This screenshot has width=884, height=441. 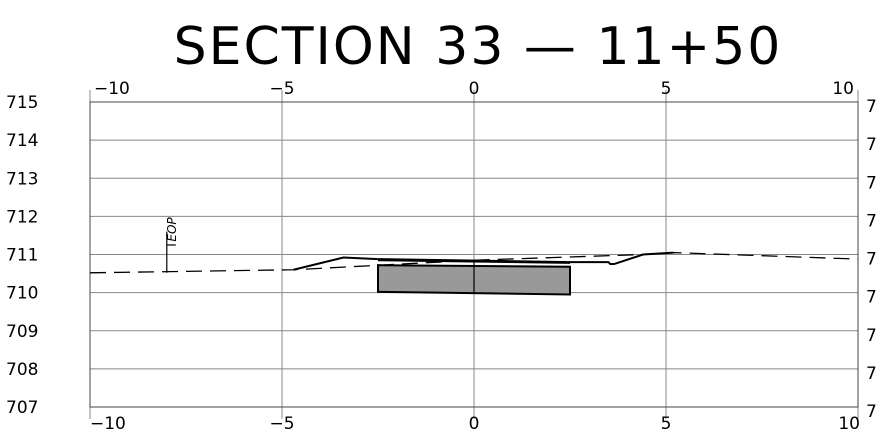 What do you see at coordinates (22, 103) in the screenshot?
I see `y-tick-label-0: 715` at bounding box center [22, 103].